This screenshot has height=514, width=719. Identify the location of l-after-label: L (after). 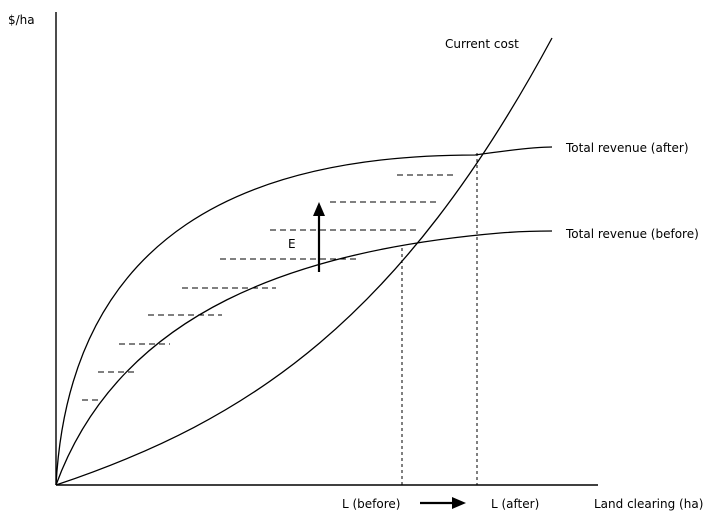
(515, 504).